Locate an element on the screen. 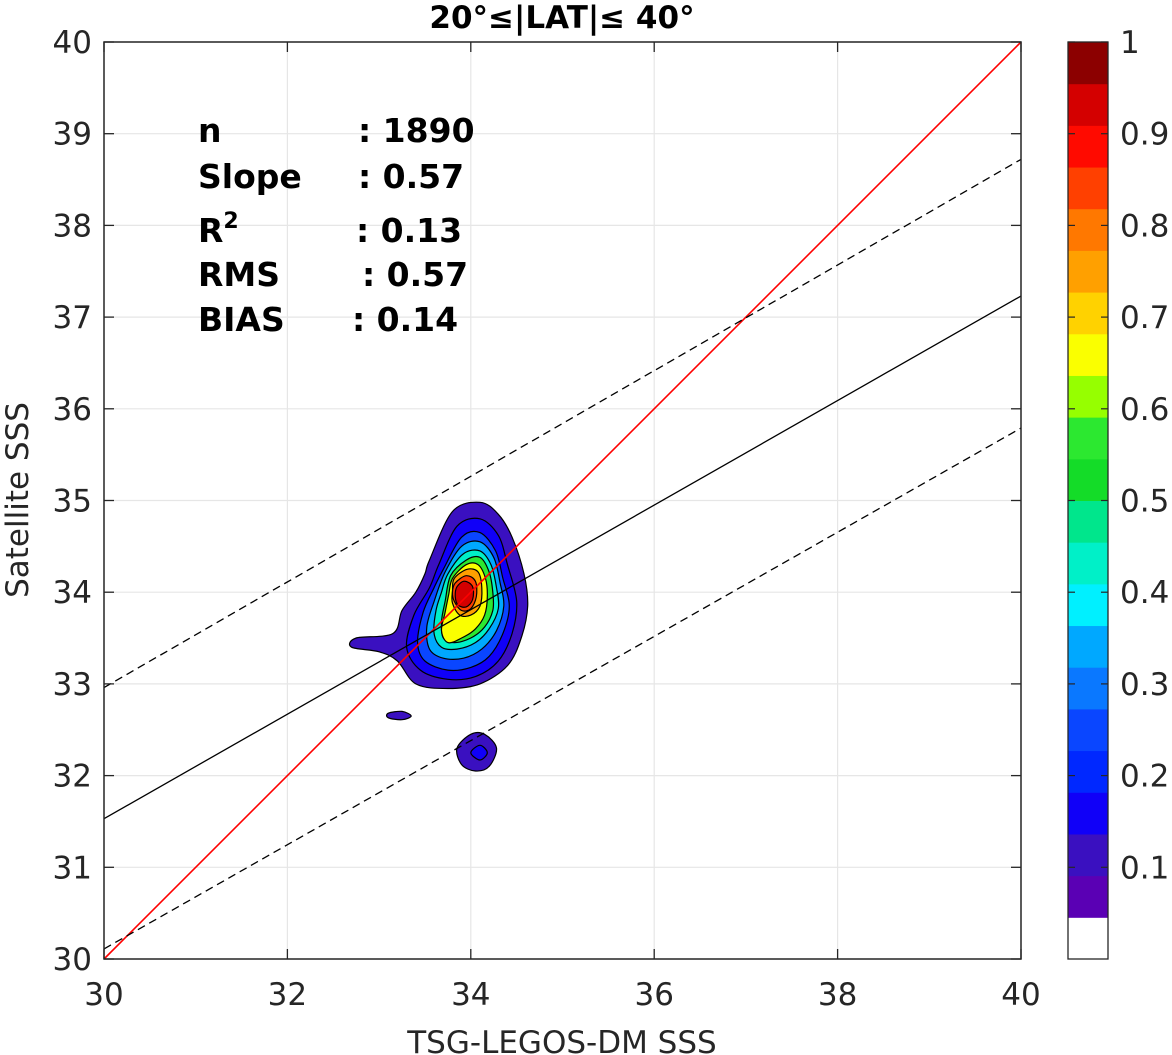 The image size is (1172, 1055). chart-title: 20°≤|LAT|≤ 40° is located at coordinates (561, 18).